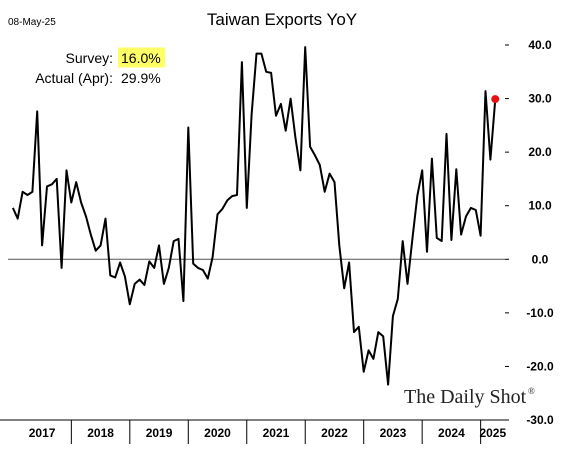  I want to click on brand-logo: The Daily Shot ®, so click(469, 397).